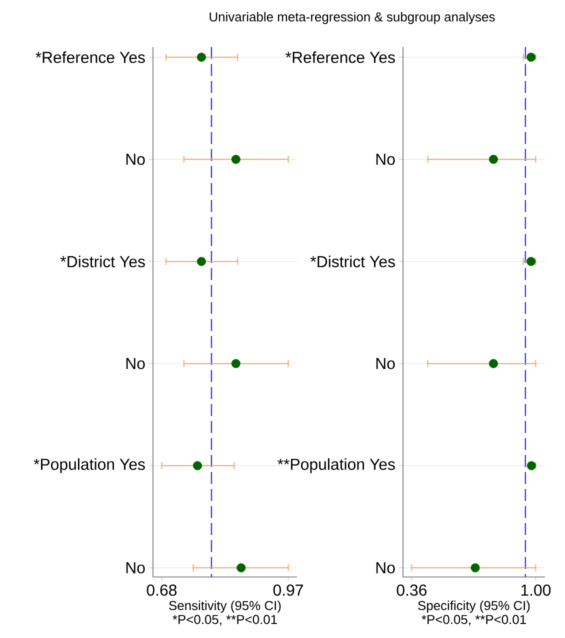 Image resolution: width=565 pixels, height=638 pixels. What do you see at coordinates (336, 466) in the screenshot?
I see `y-tick-label: **Population Yes` at bounding box center [336, 466].